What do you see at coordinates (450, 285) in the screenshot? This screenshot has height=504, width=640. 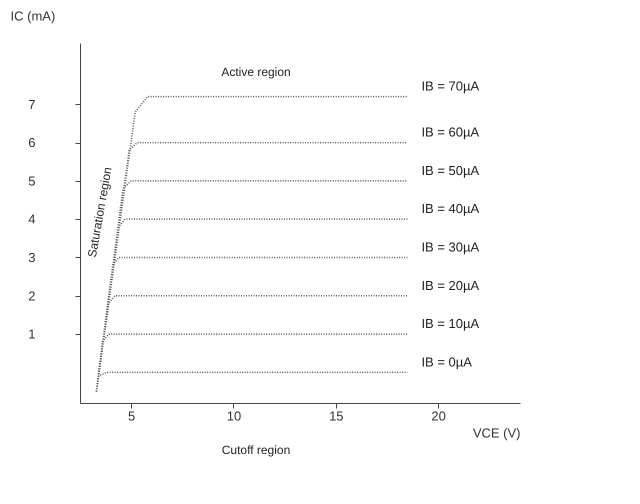 I see `series-label: IB = 20µA` at bounding box center [450, 285].